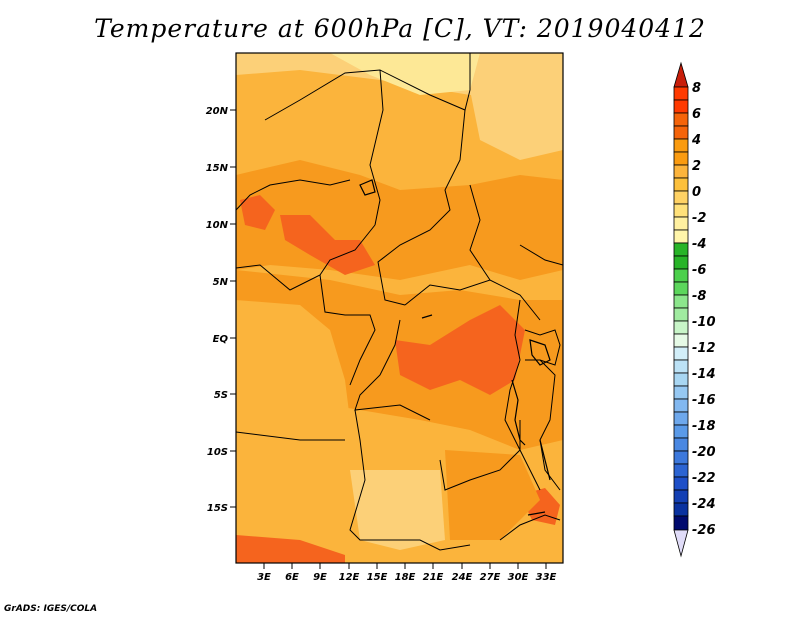 The image size is (800, 618). I want to click on hot-spot-nigeria, so click(257, 212).